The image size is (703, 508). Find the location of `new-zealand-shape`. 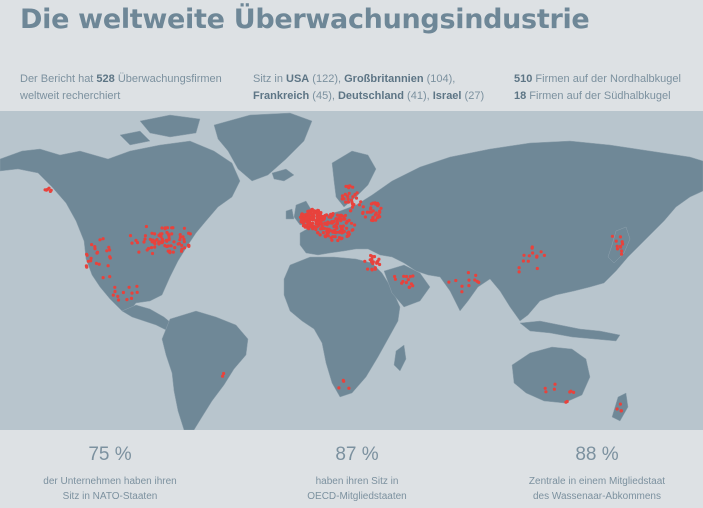

new-zealand-shape is located at coordinates (620, 407).